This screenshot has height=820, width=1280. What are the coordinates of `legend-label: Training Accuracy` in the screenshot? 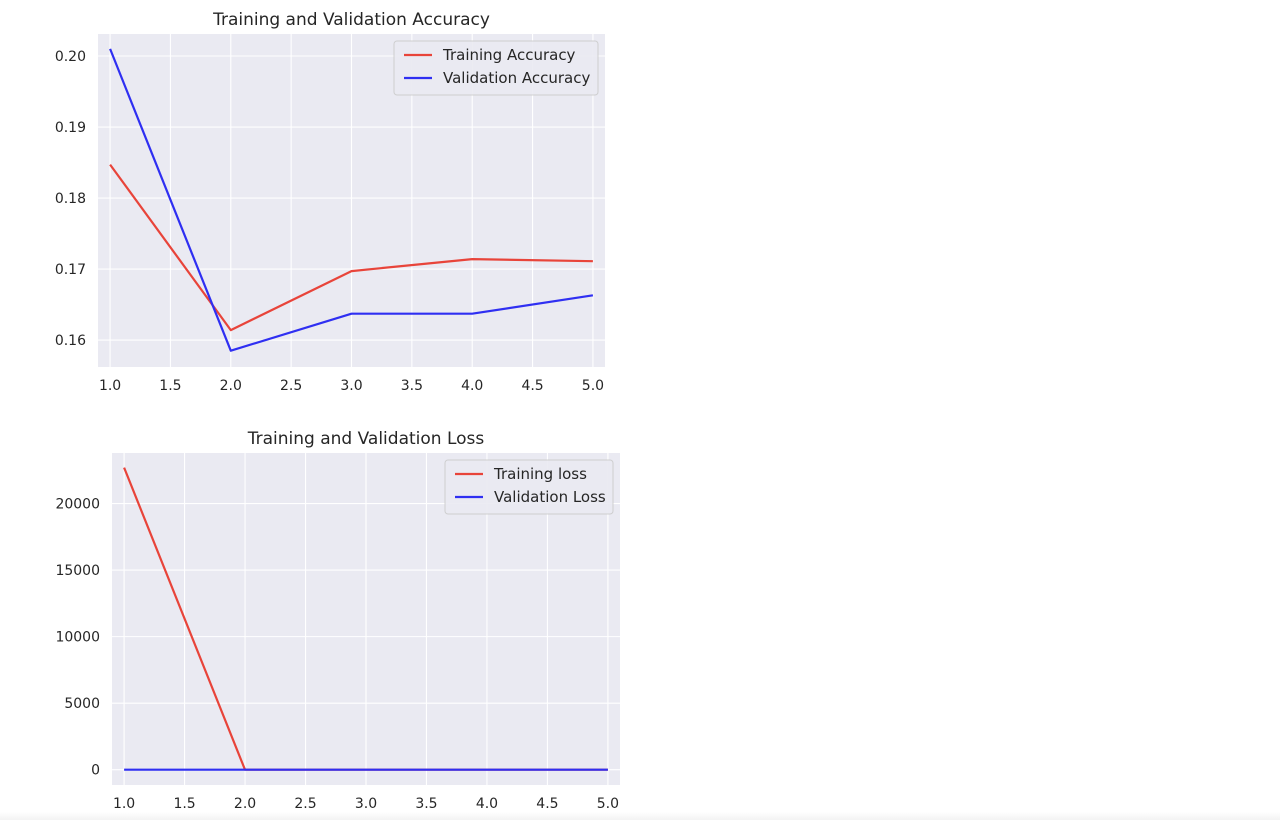 It's located at (509, 55).